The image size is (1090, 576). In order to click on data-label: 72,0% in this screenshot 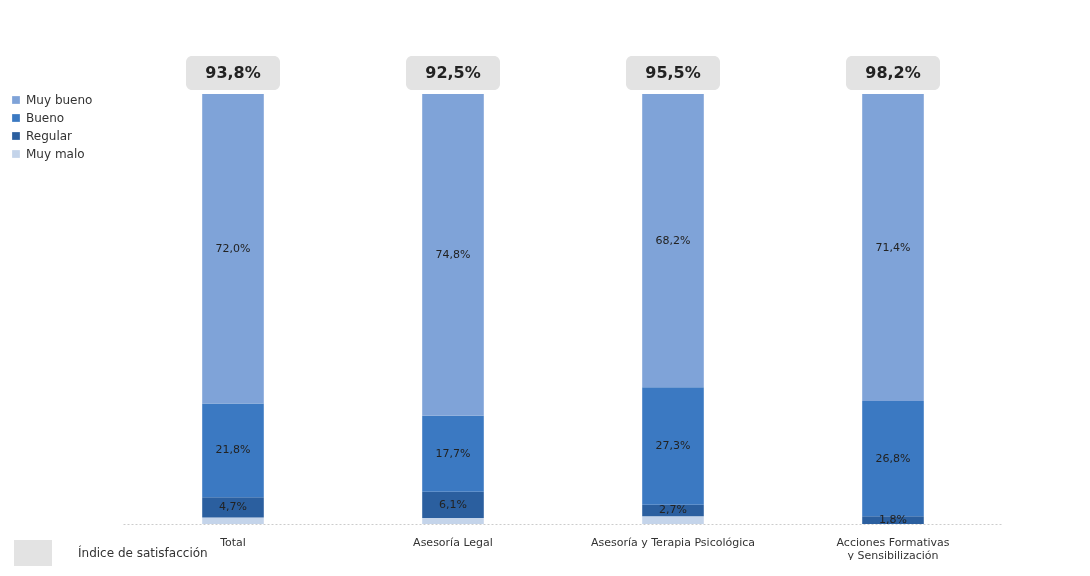, I will do `click(233, 248)`.